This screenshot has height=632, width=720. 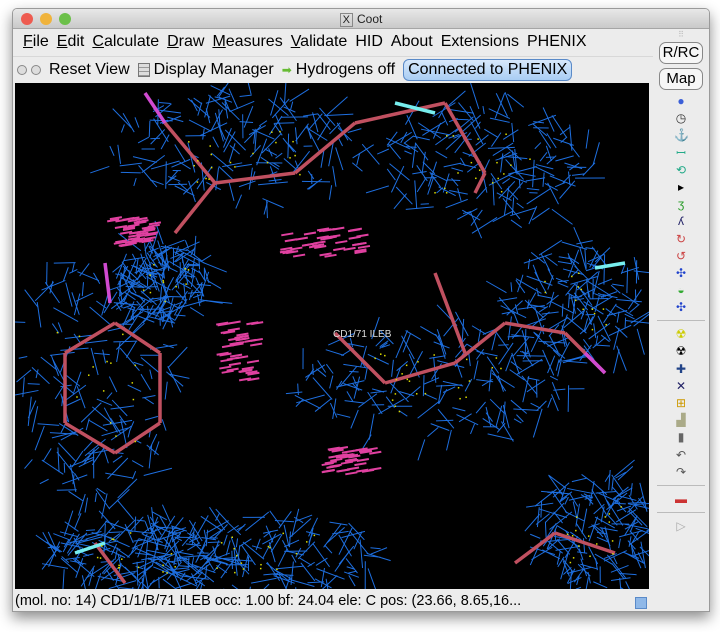 I want to click on radiation-small-icon: ☢, so click(x=681, y=334).